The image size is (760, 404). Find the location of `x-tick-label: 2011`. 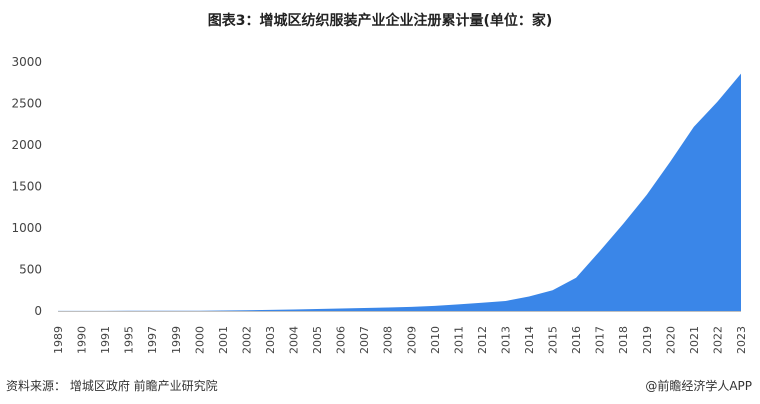

x-tick-label: 2011 is located at coordinates (458, 340).